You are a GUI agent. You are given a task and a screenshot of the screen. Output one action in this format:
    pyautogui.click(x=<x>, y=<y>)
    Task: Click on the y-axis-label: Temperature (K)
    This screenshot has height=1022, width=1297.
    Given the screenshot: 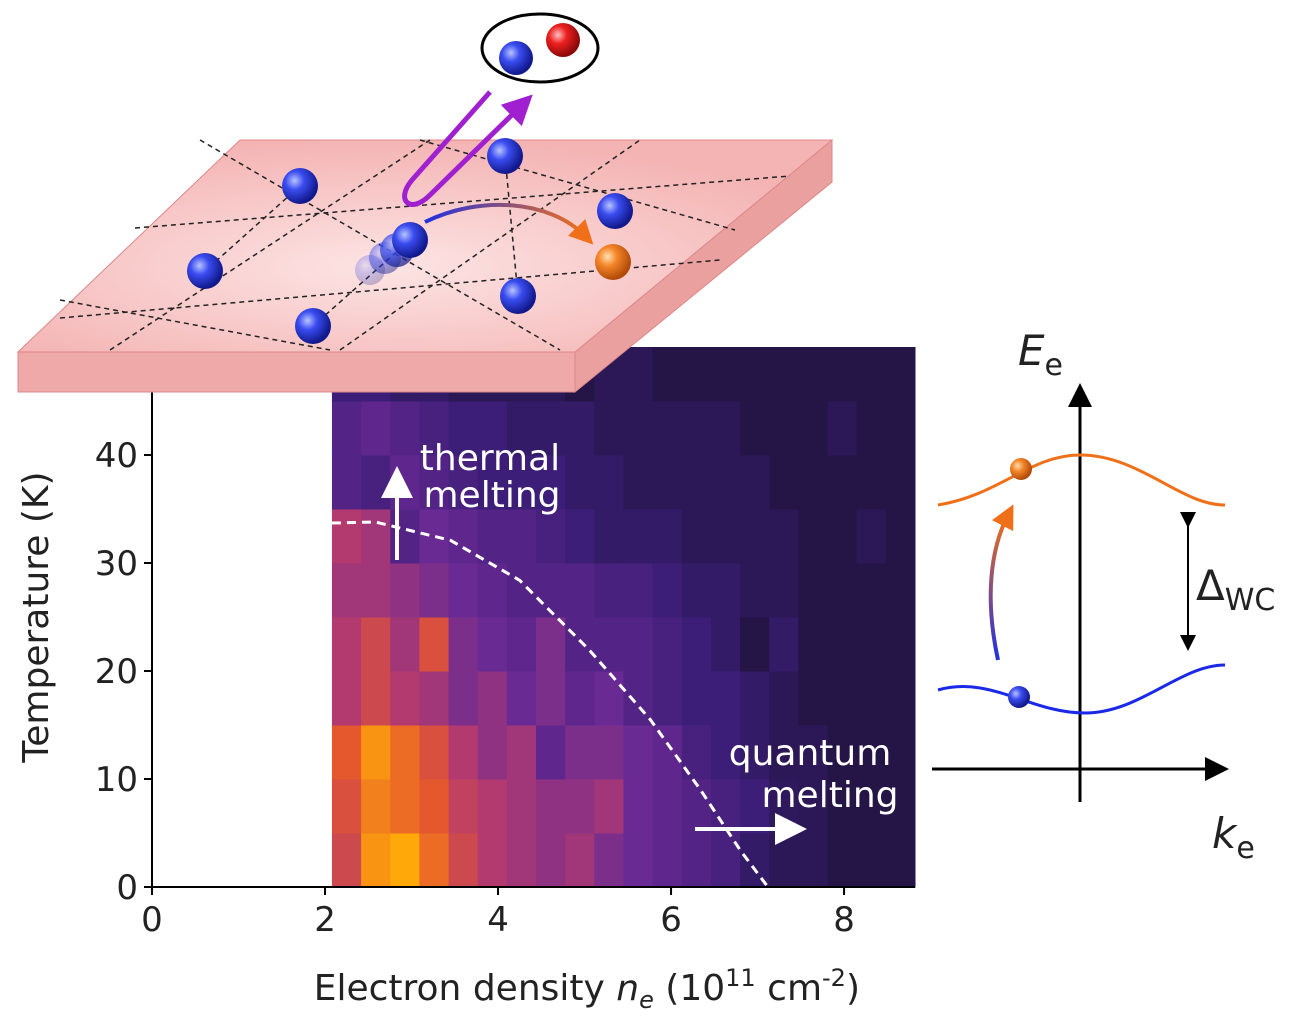 What is the action you would take?
    pyautogui.click(x=36, y=617)
    